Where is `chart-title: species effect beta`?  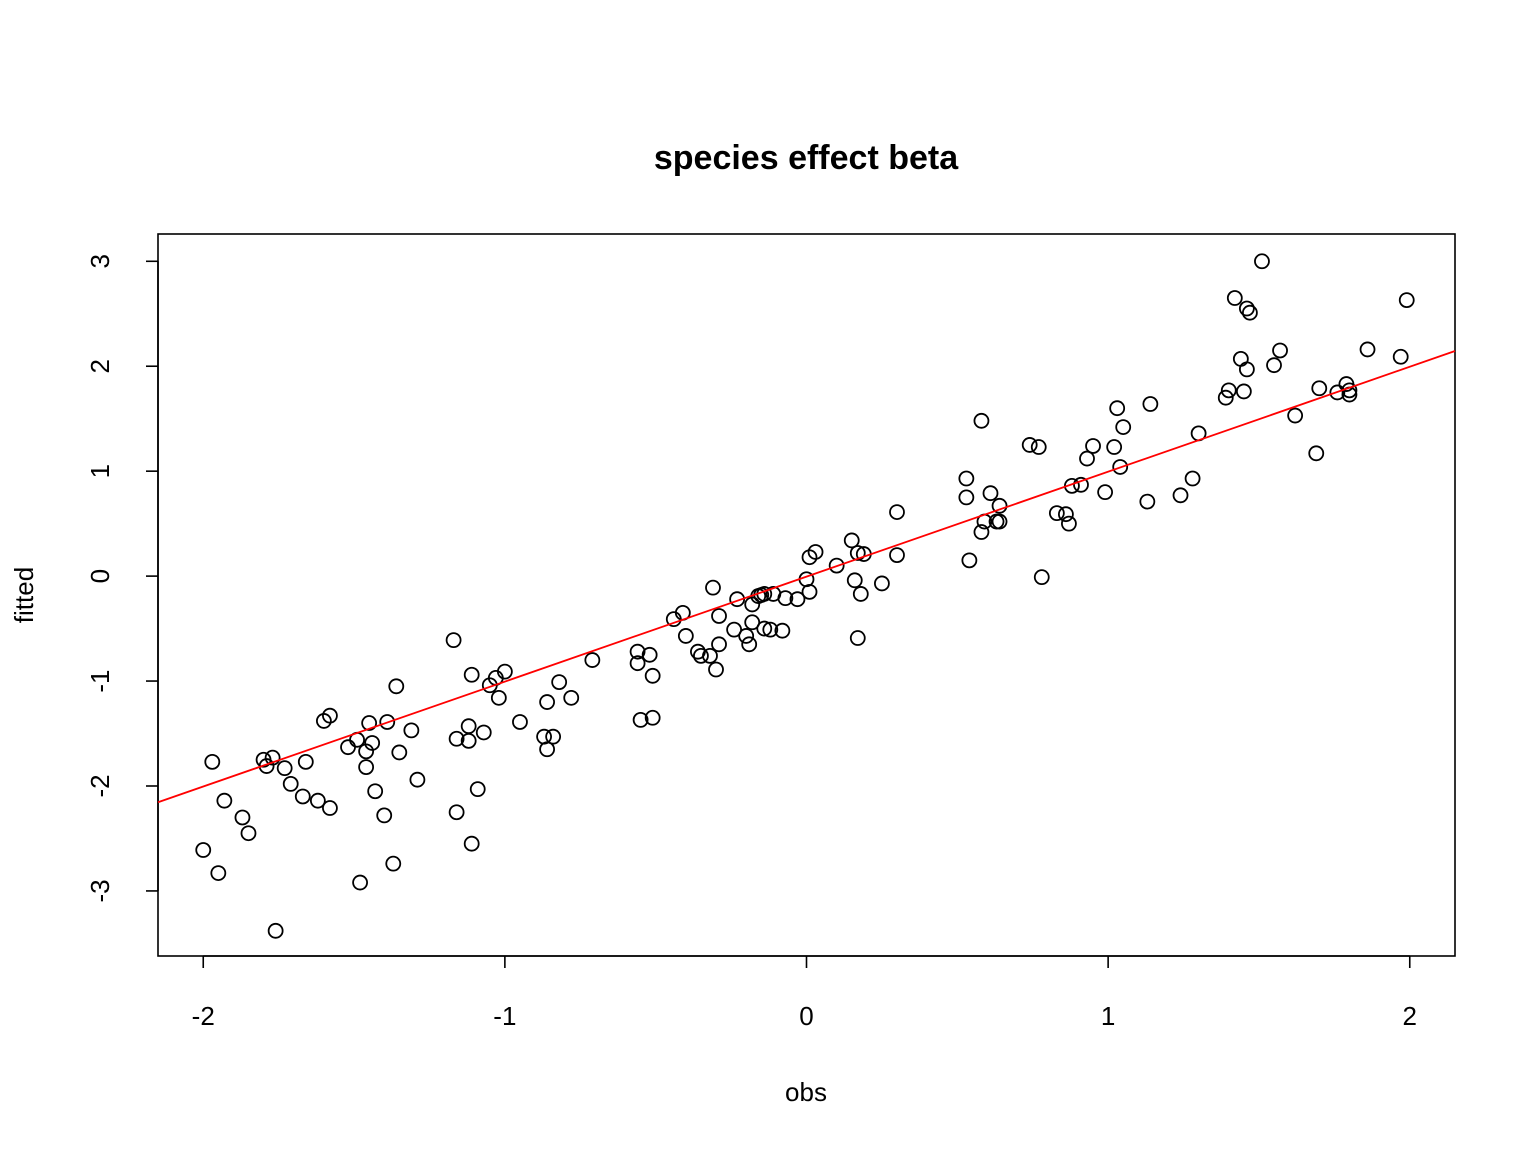
chart-title: species effect beta is located at coordinates (806, 158).